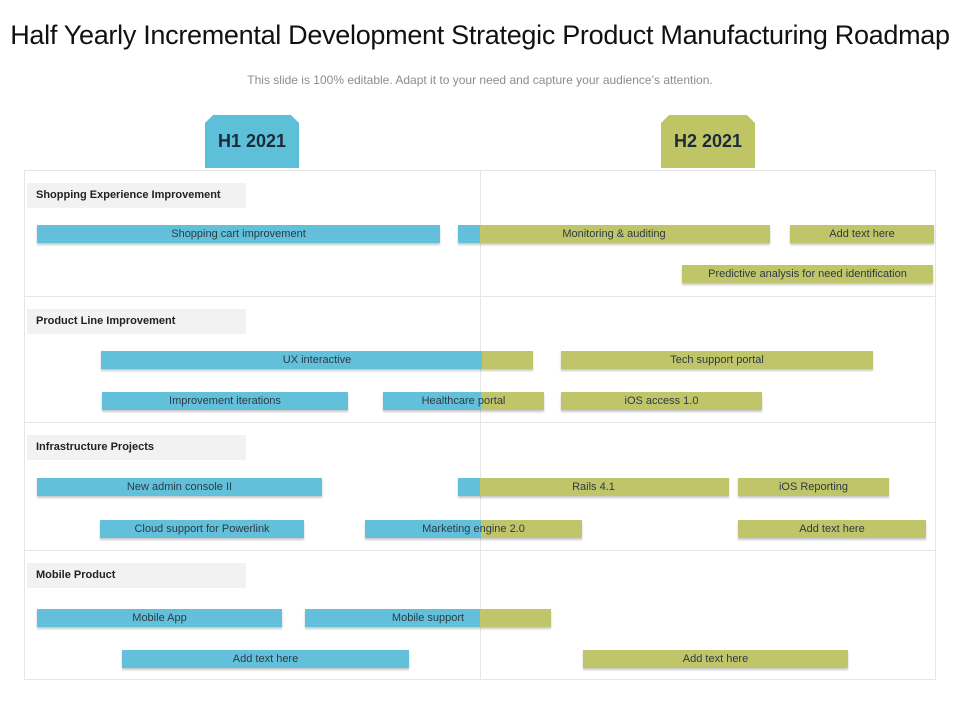 The height and width of the screenshot is (720, 960). What do you see at coordinates (179, 487) in the screenshot?
I see `bar-admin-console: New admin console II` at bounding box center [179, 487].